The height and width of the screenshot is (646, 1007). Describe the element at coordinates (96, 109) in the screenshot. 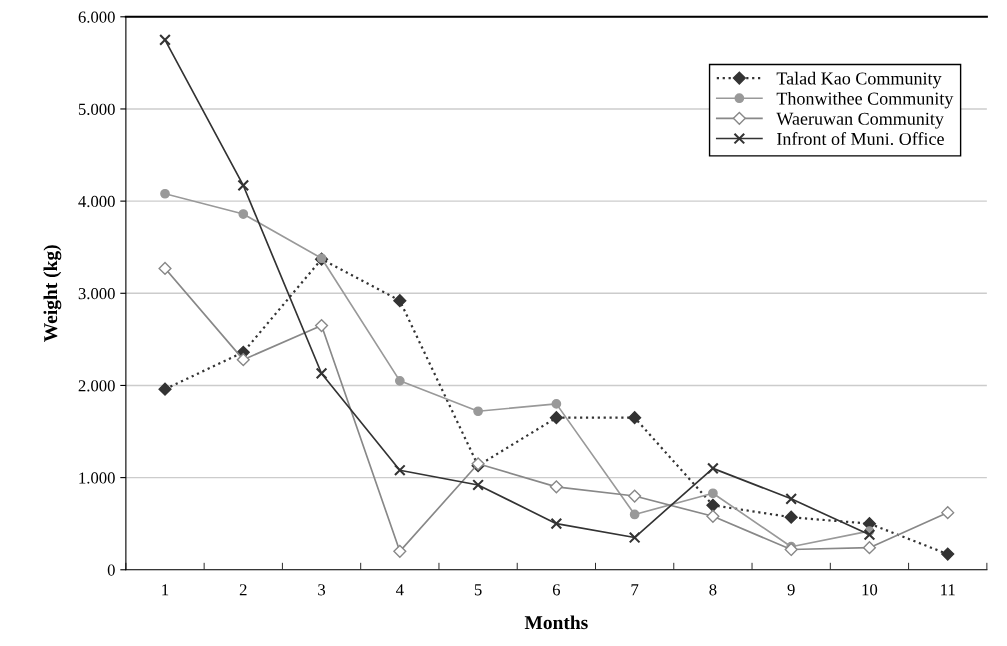

I see `y-tick-label: 5.000` at that location.